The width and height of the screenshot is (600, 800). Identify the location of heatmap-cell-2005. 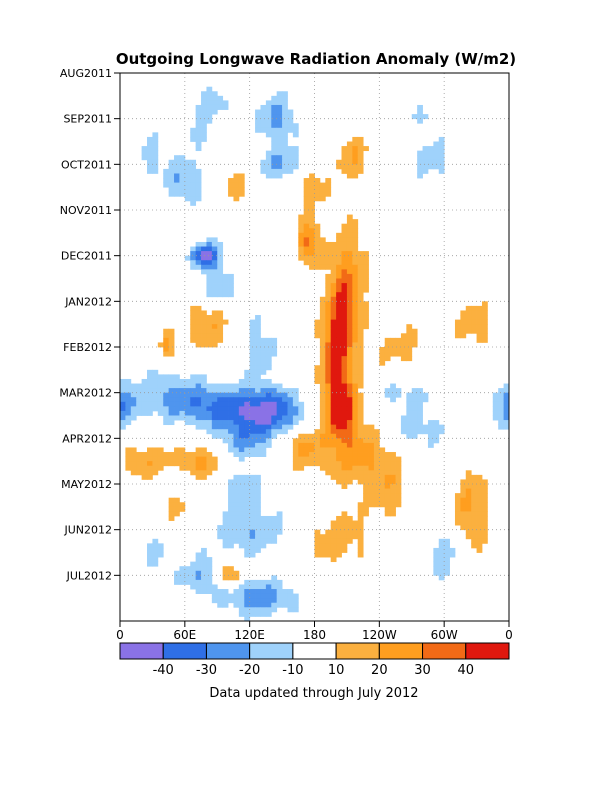
(274, 537).